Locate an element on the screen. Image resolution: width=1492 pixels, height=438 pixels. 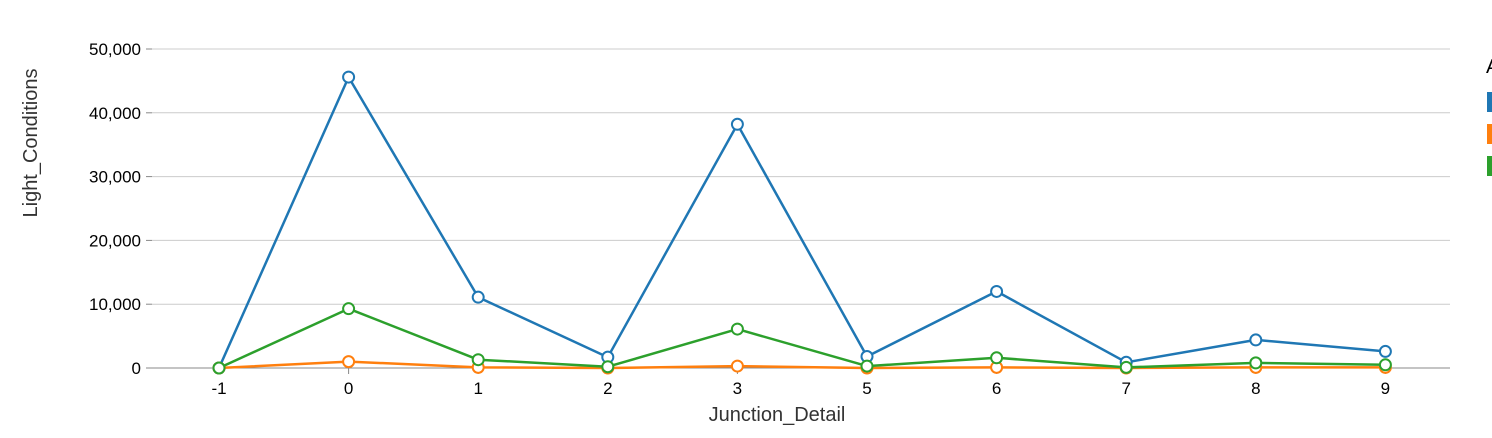
y-tick-label: 50,000 is located at coordinates (115, 49).